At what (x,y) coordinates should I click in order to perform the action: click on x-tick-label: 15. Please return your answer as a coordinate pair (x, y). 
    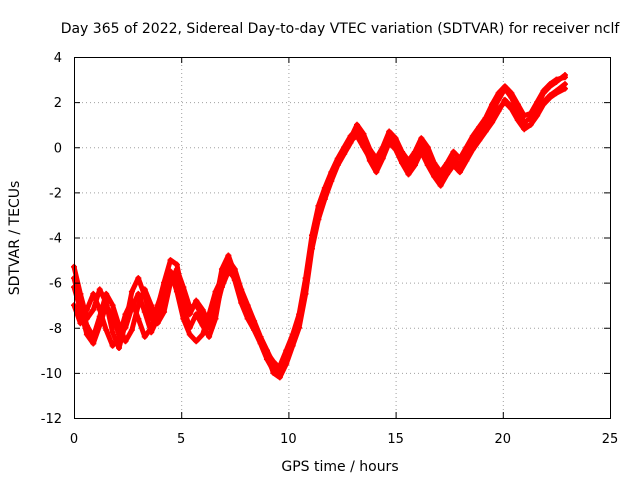
    Looking at the image, I should click on (395, 439).